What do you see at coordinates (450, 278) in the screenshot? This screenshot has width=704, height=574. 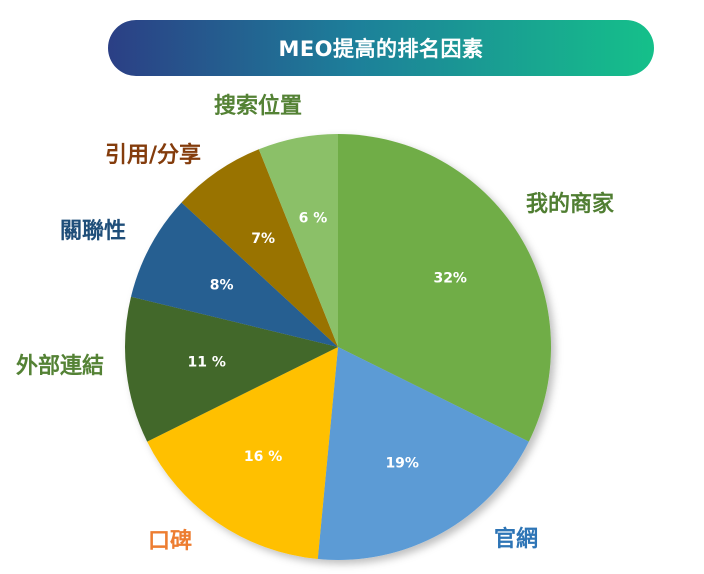 I see `slice-value-label: 32%` at bounding box center [450, 278].